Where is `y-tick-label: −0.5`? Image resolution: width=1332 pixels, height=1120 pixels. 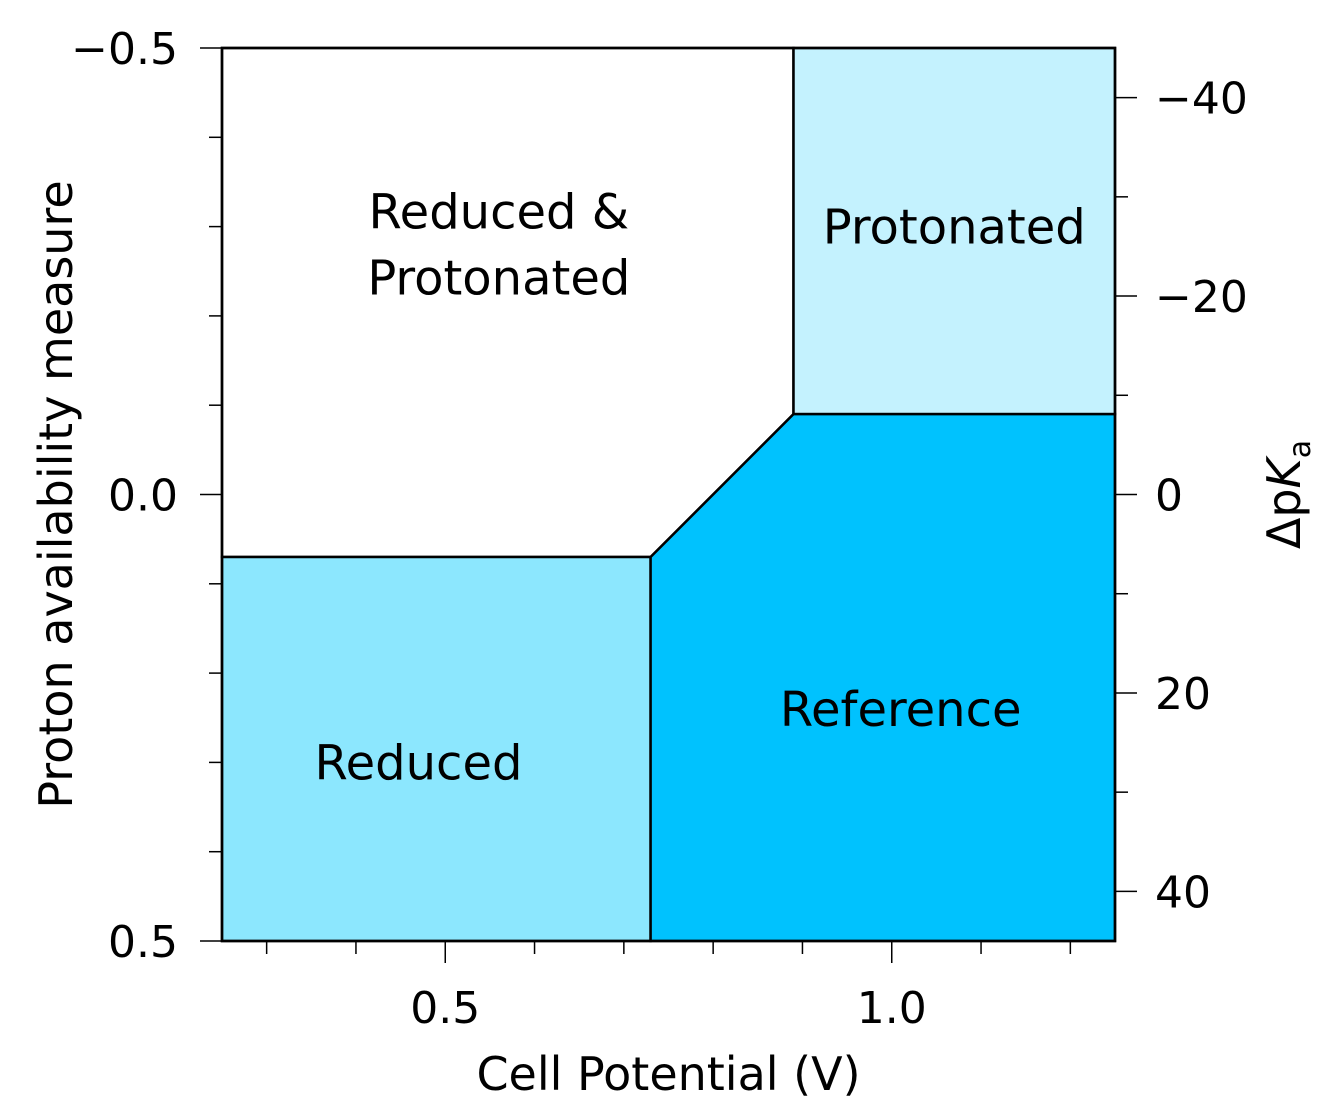 y-tick-label: −0.5 is located at coordinates (124, 49).